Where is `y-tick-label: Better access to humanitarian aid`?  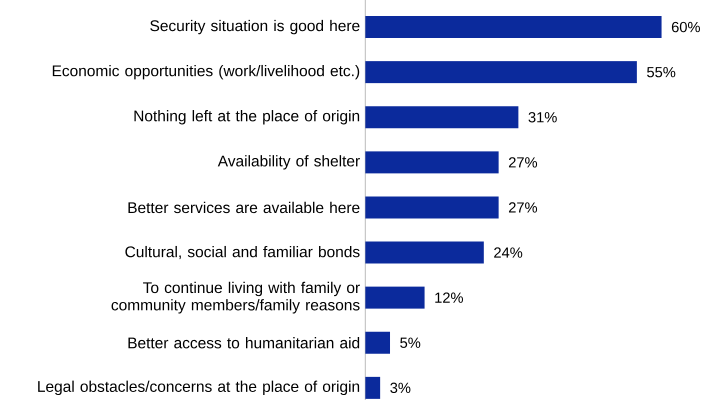
y-tick-label: Better access to humanitarian aid is located at coordinates (244, 342).